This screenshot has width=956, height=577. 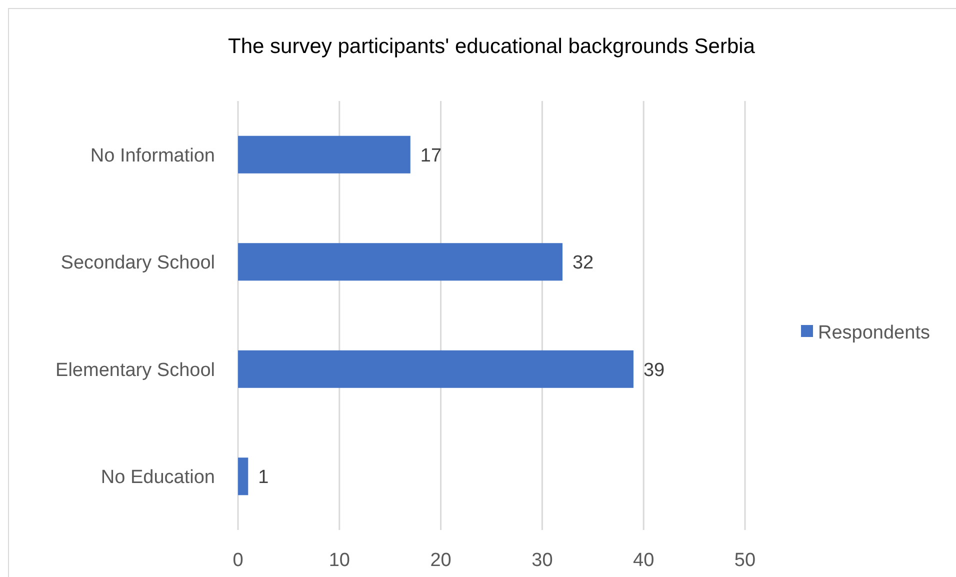 What do you see at coordinates (431, 155) in the screenshot?
I see `data-label: 17` at bounding box center [431, 155].